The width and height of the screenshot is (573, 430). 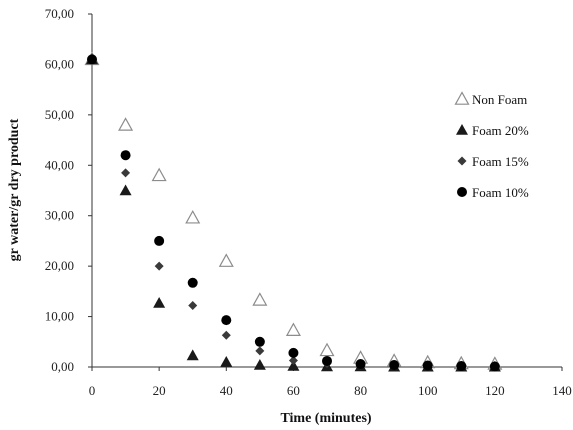 What do you see at coordinates (495, 390) in the screenshot?
I see `x-tick-label: 120` at bounding box center [495, 390].